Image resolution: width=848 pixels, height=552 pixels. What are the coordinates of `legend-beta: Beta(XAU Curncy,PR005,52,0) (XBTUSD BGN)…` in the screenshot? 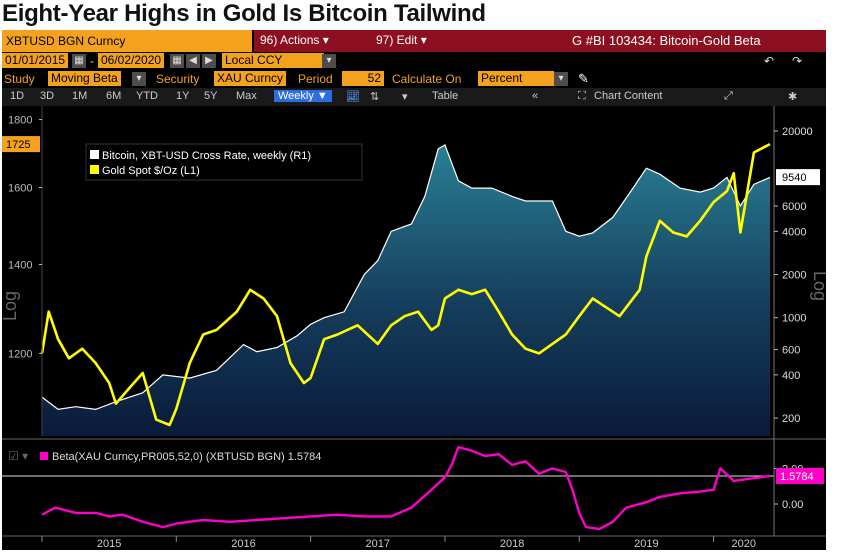 It's located at (186, 457).